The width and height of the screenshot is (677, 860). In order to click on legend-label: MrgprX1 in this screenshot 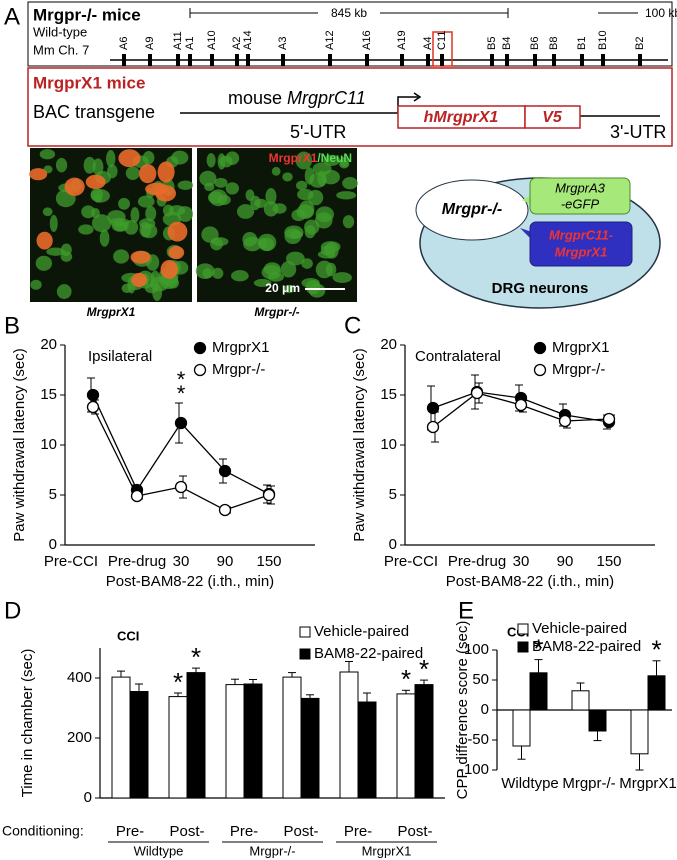, I will do `click(241, 347)`.